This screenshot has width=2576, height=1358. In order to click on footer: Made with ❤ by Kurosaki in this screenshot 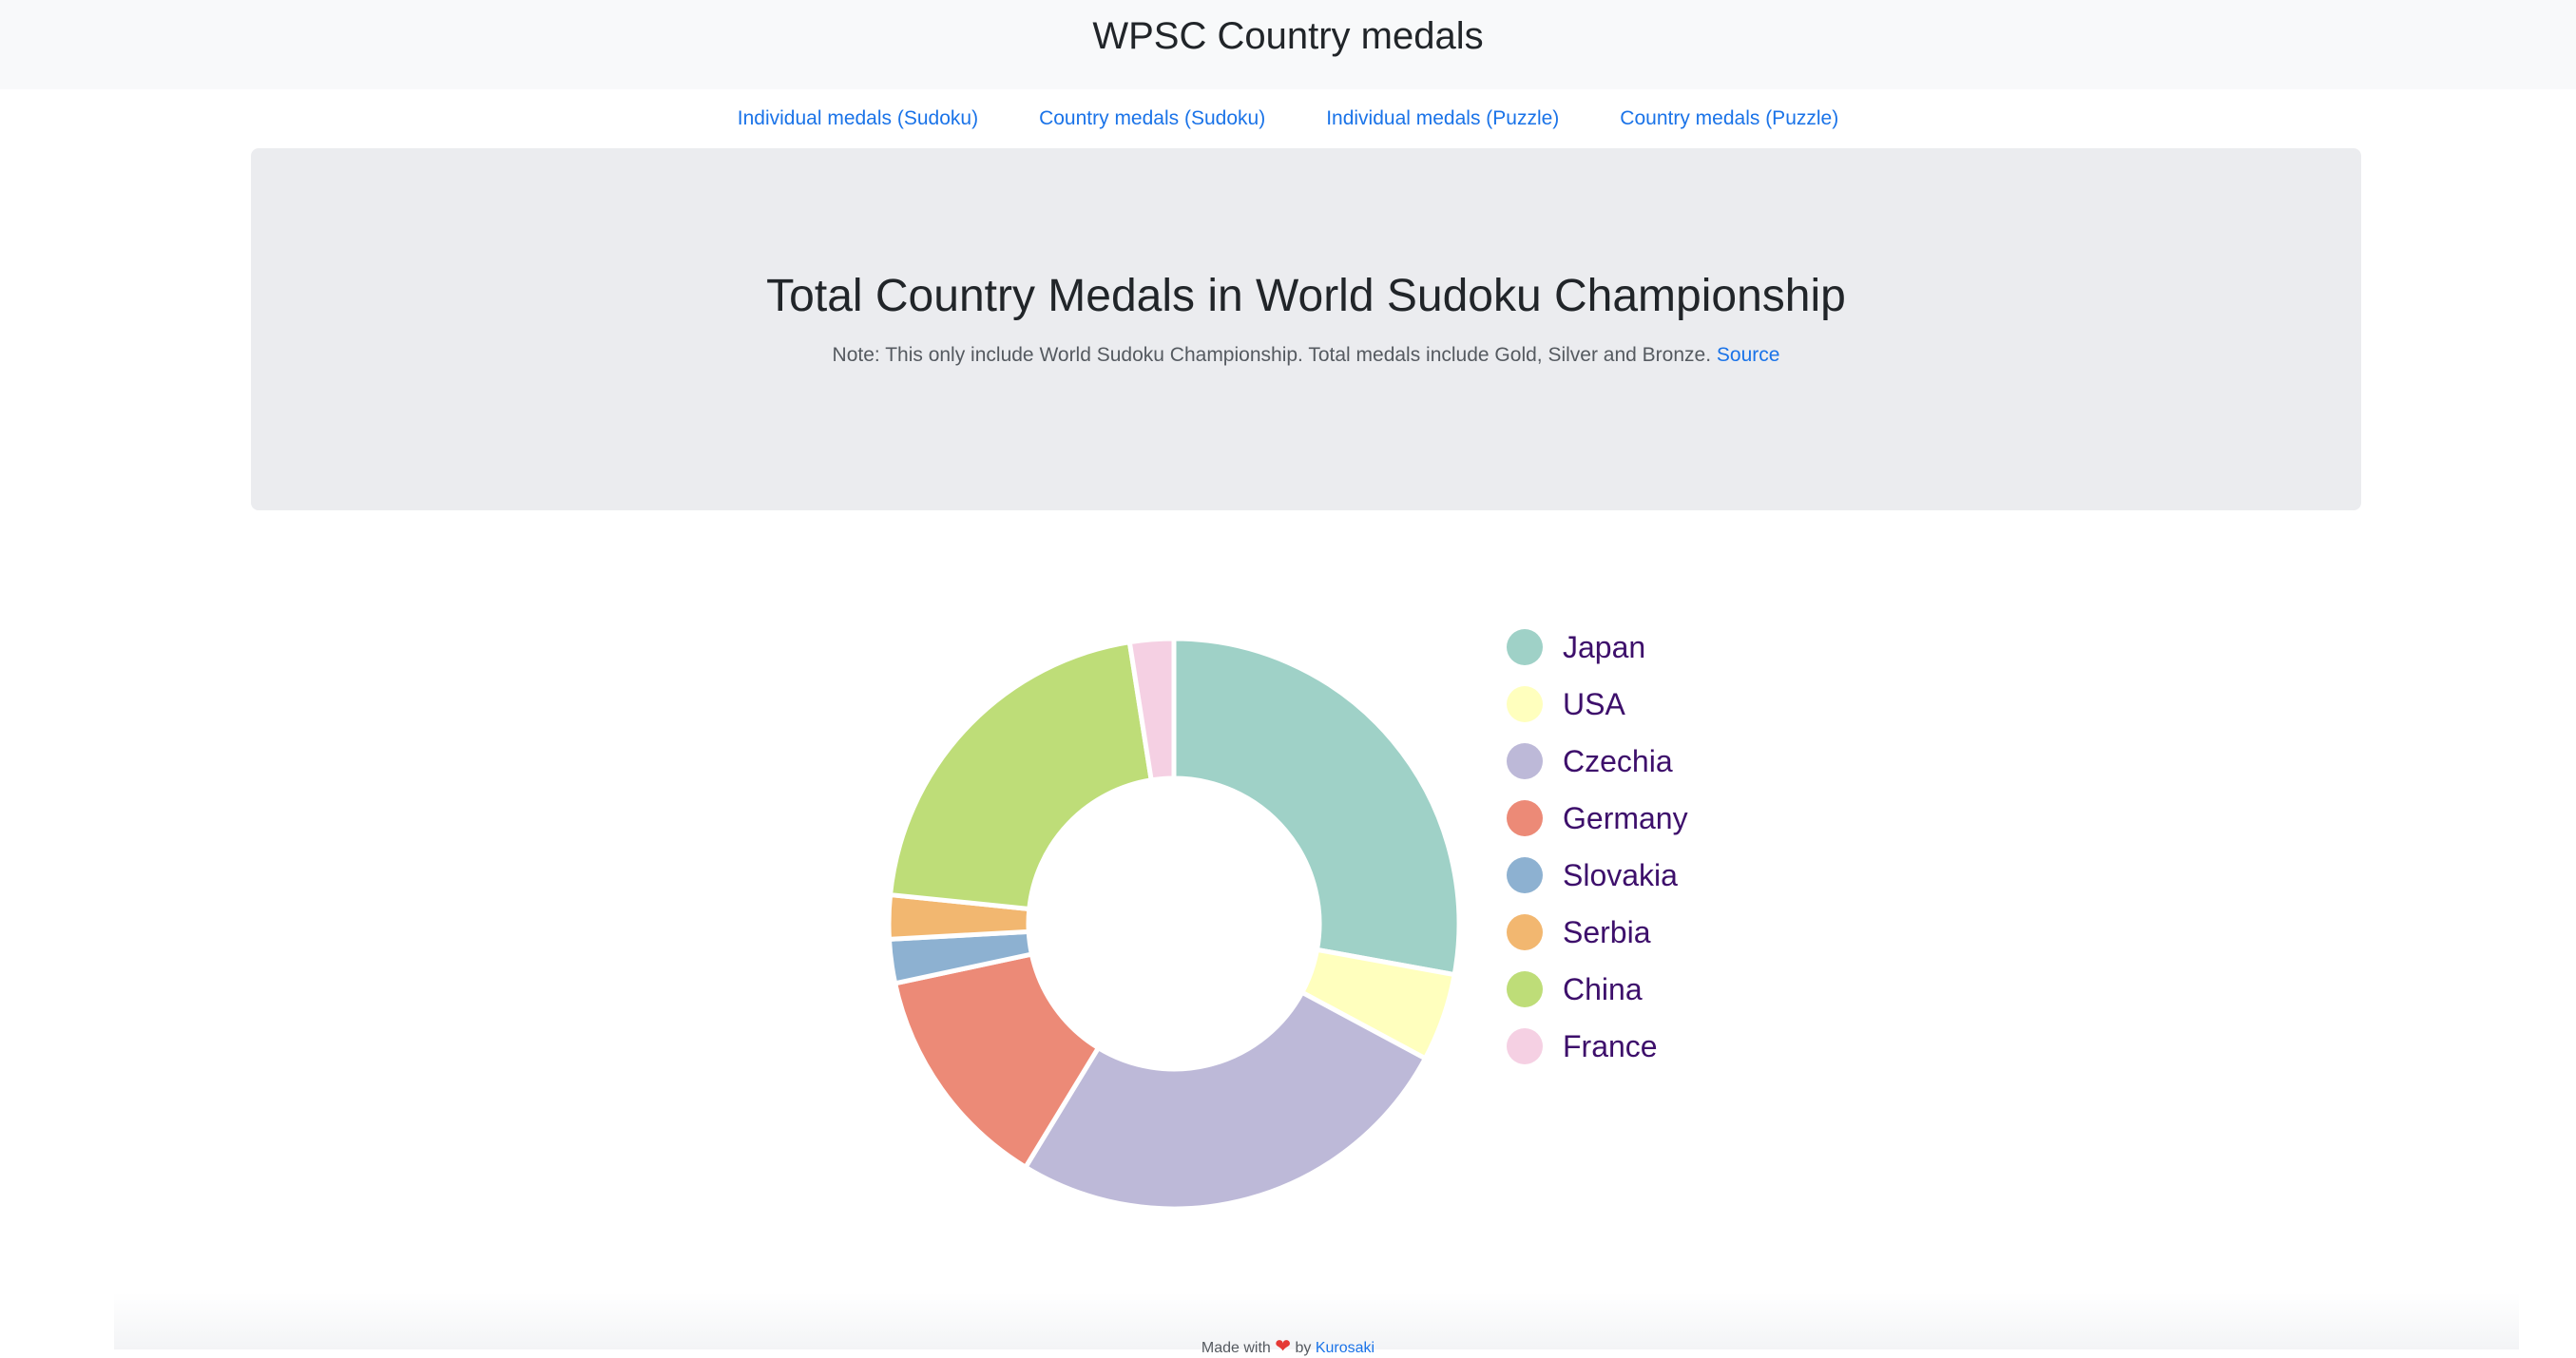, I will do `click(1288, 1346)`.